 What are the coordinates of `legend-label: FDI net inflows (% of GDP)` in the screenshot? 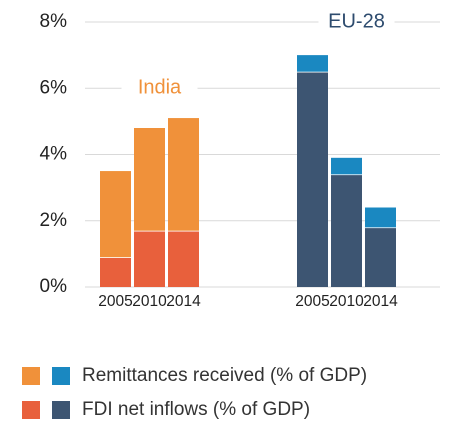 It's located at (196, 409).